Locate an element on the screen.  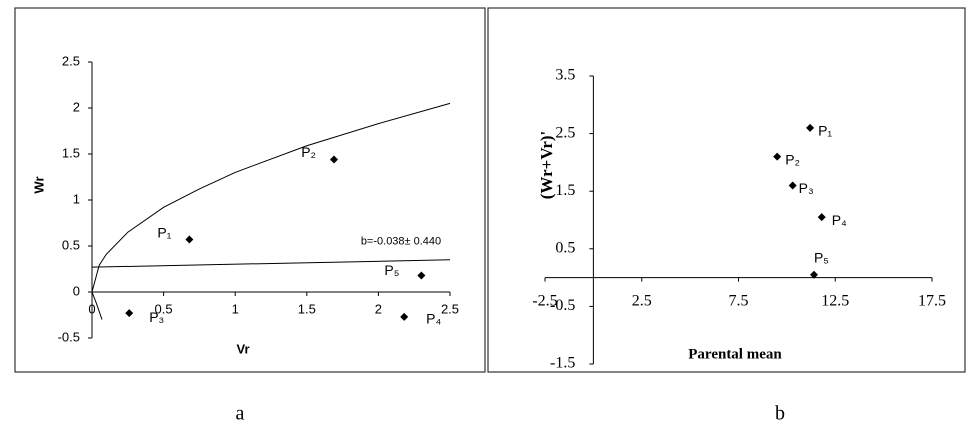
panel-caption: a is located at coordinates (240, 414).